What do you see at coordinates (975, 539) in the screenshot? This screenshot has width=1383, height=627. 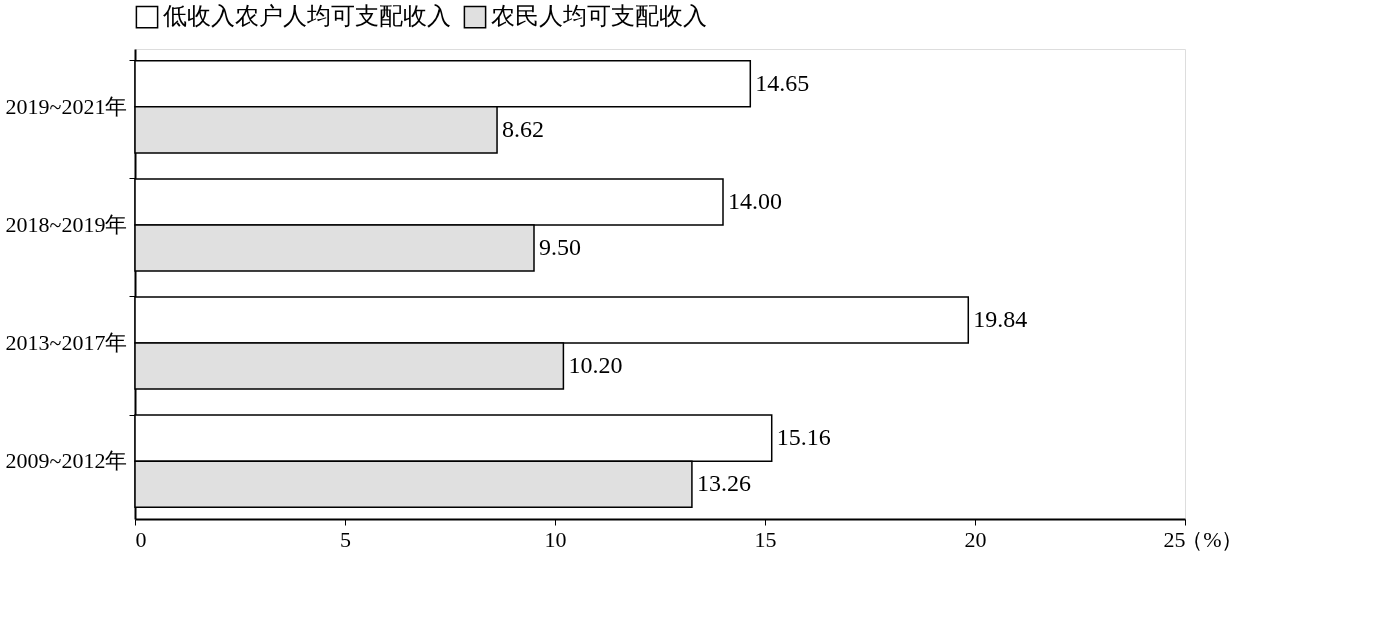 I see `x-tick-label: 20` at bounding box center [975, 539].